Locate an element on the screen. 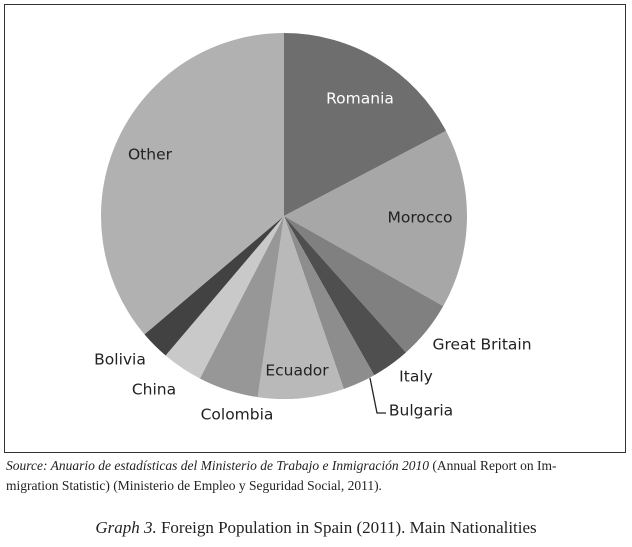  leader-line is located at coordinates (377, 395).